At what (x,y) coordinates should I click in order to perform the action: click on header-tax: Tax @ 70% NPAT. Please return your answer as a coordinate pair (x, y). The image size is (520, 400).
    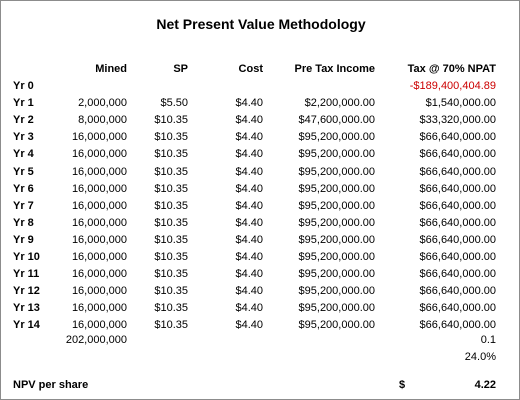
    Looking at the image, I should click on (451, 69).